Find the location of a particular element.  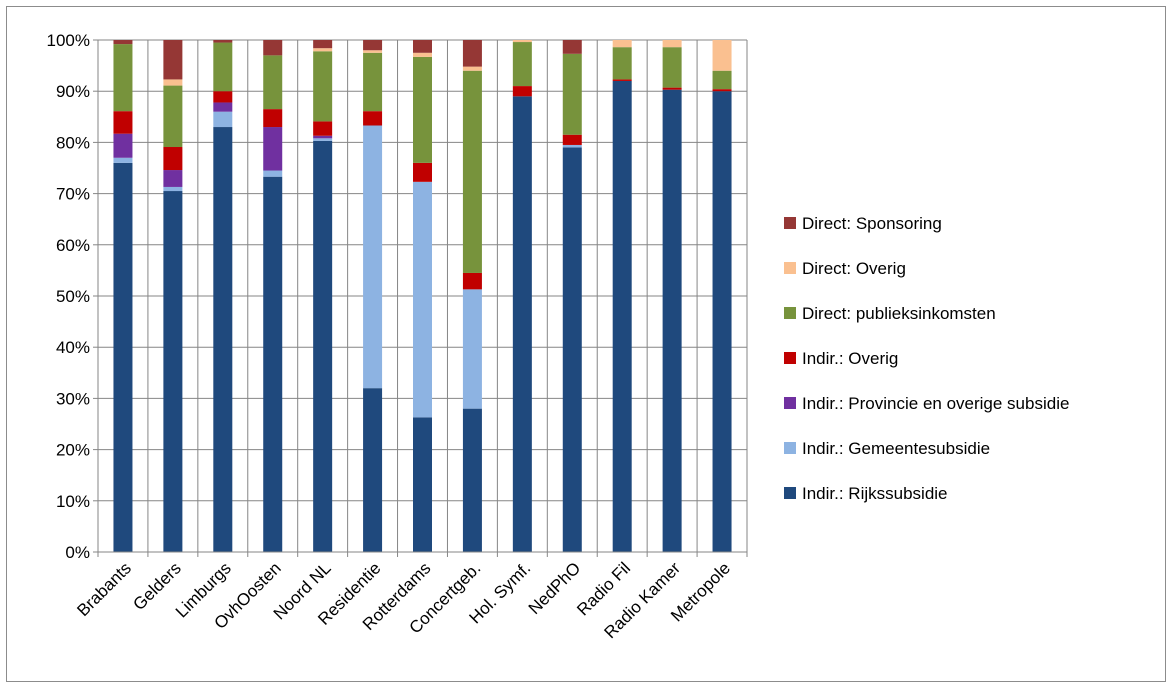

y-tick-label: 100% is located at coordinates (68, 40).